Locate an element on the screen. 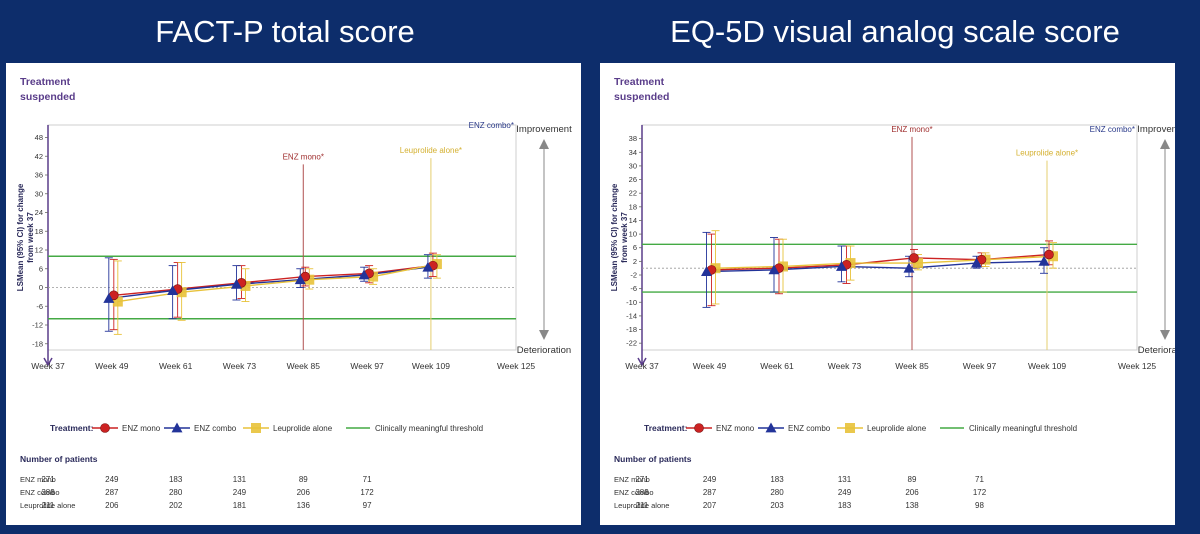  treatment-suspended-label: suspended is located at coordinates (641, 97).